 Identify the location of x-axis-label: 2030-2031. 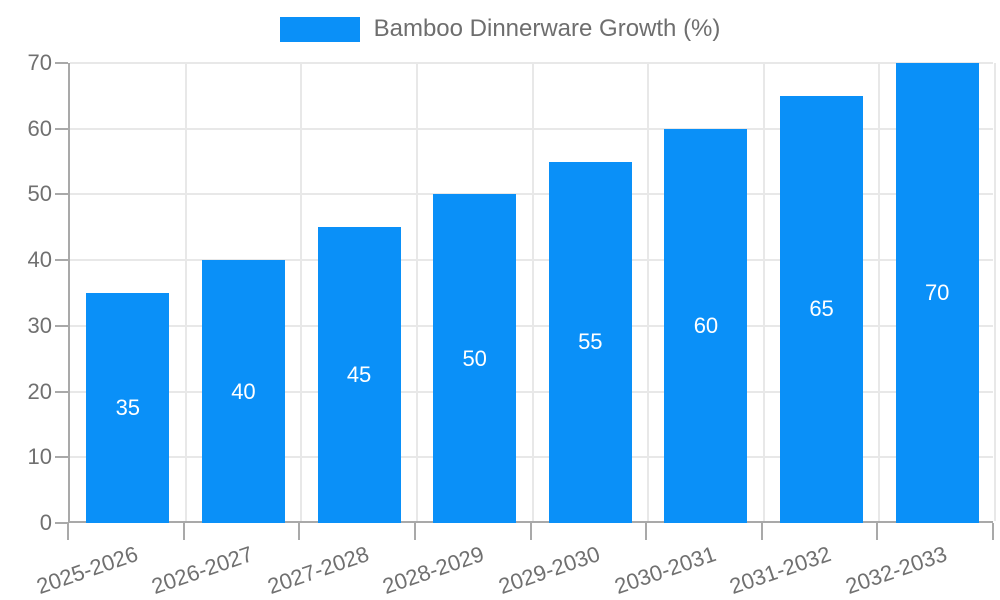
(665, 570).